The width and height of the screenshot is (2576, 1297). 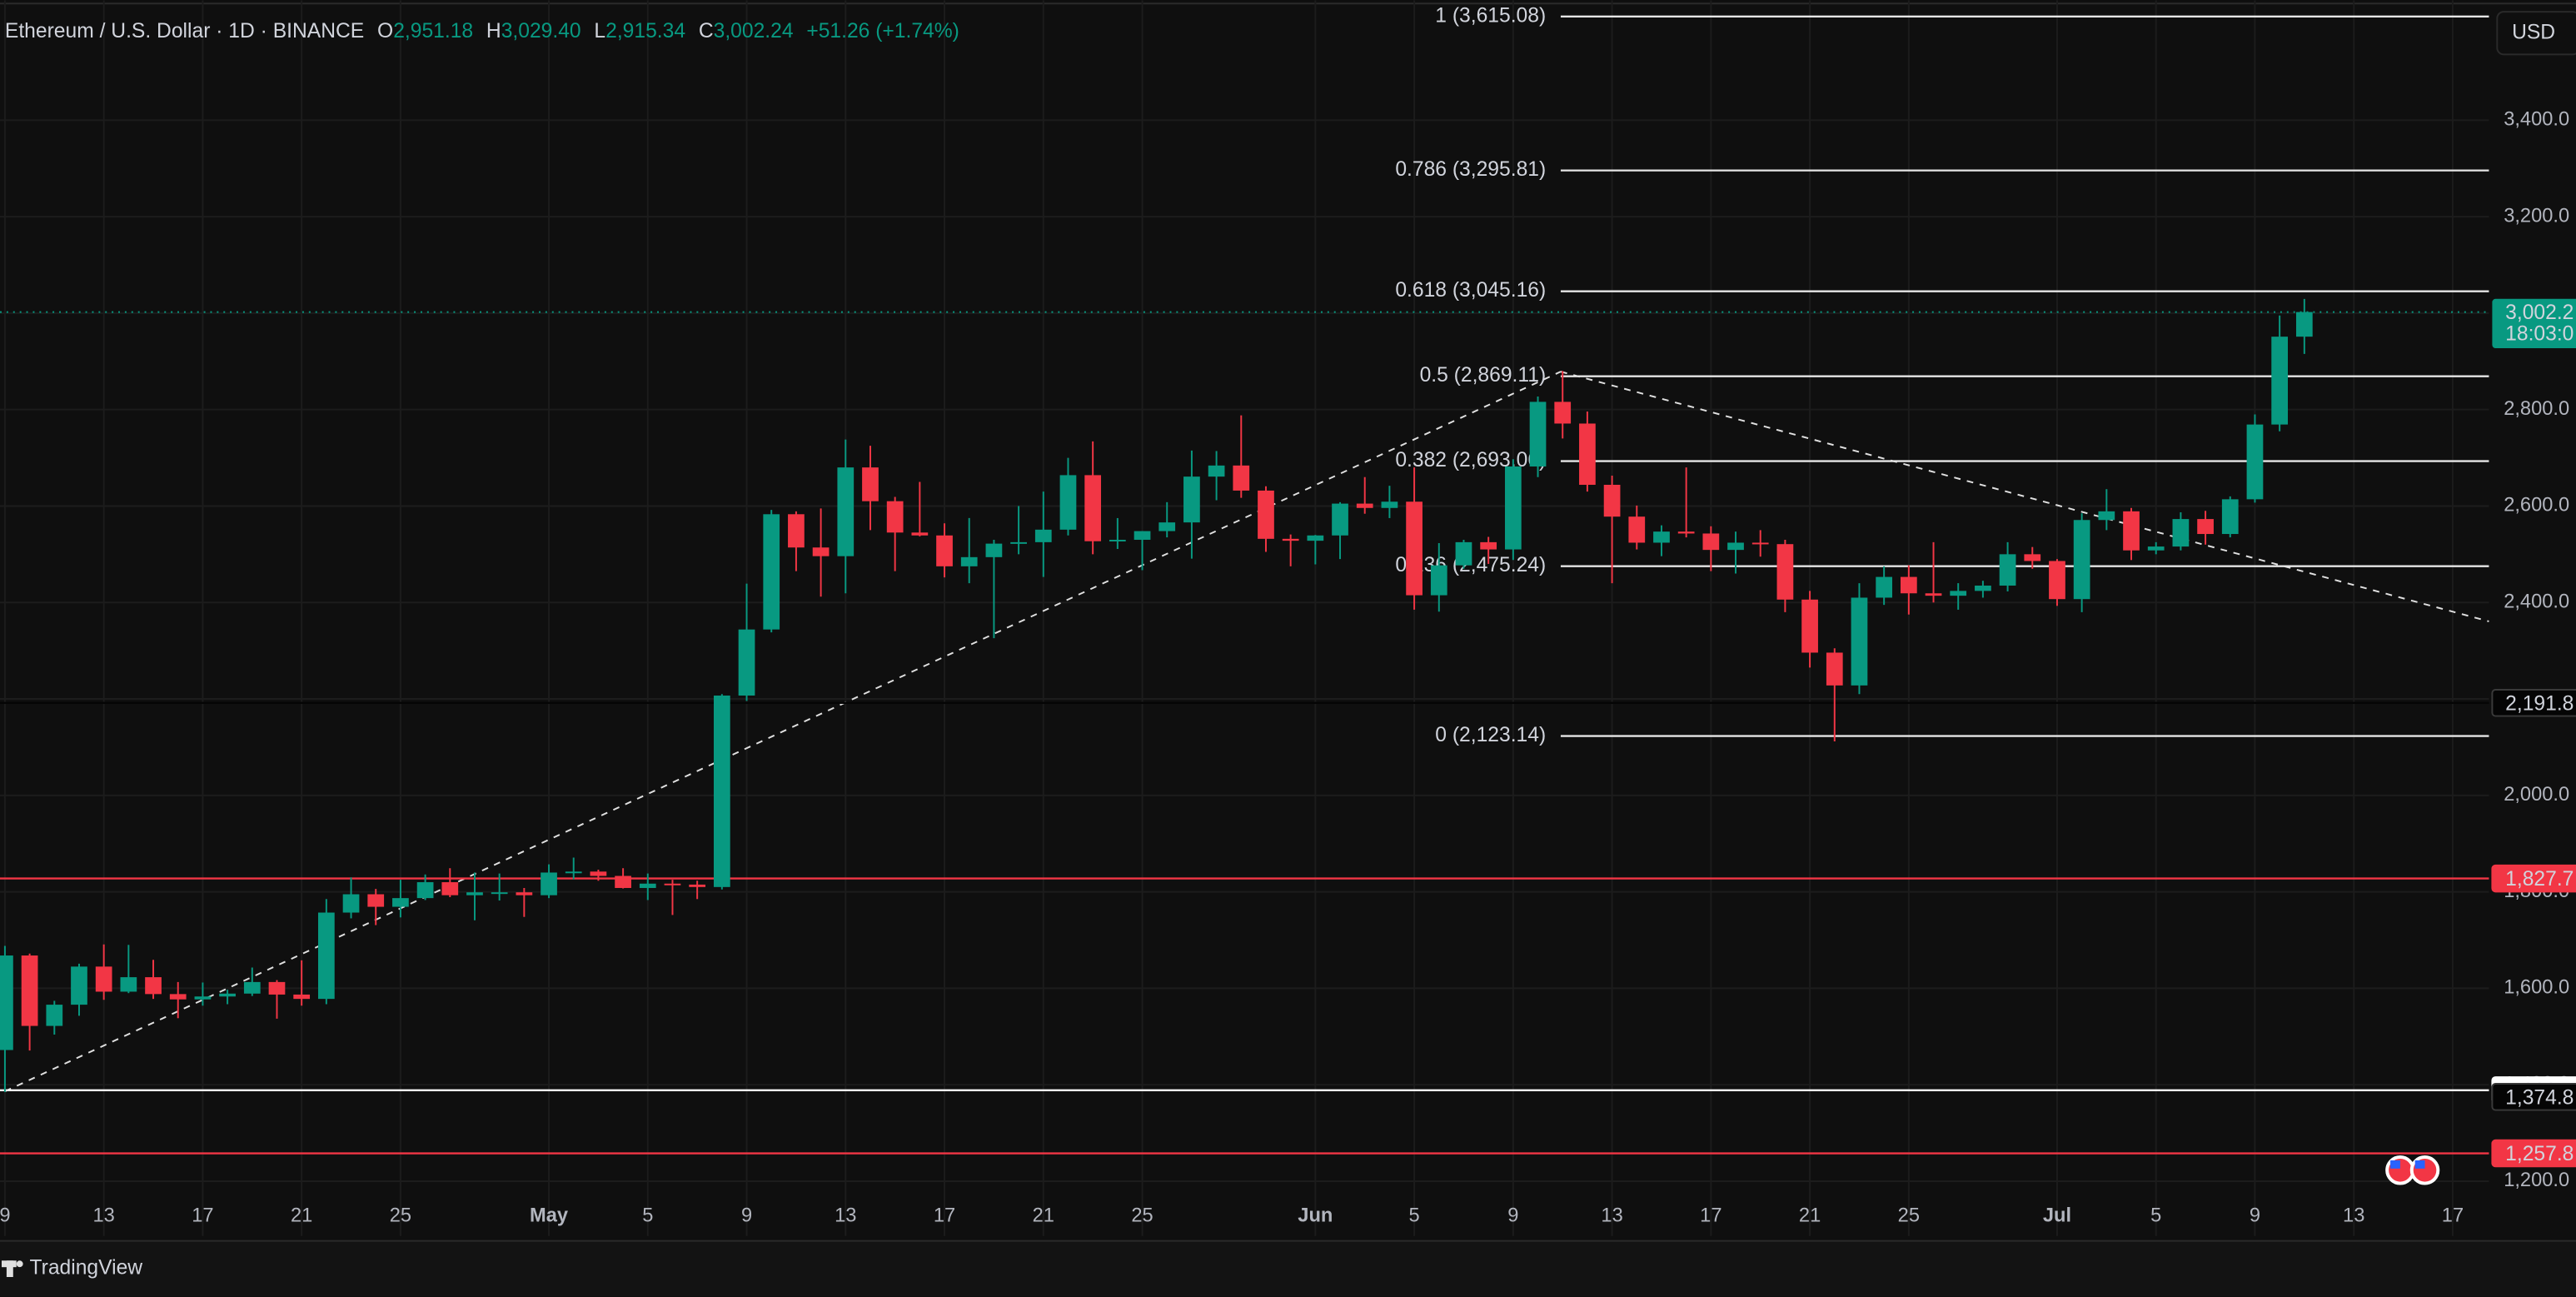 I want to click on y-tick-label: 1,200.0, so click(x=2536, y=1180).